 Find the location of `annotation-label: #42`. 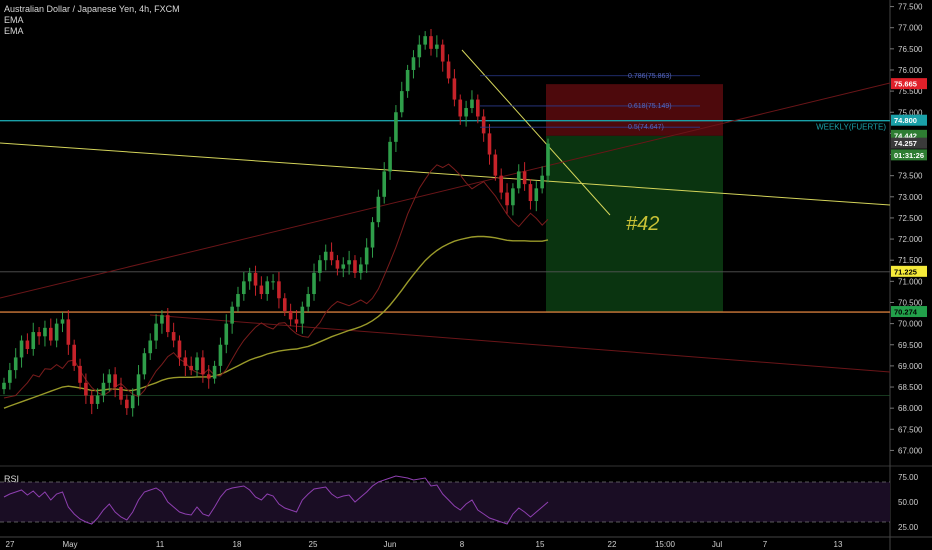

annotation-label: #42 is located at coordinates (642, 224).